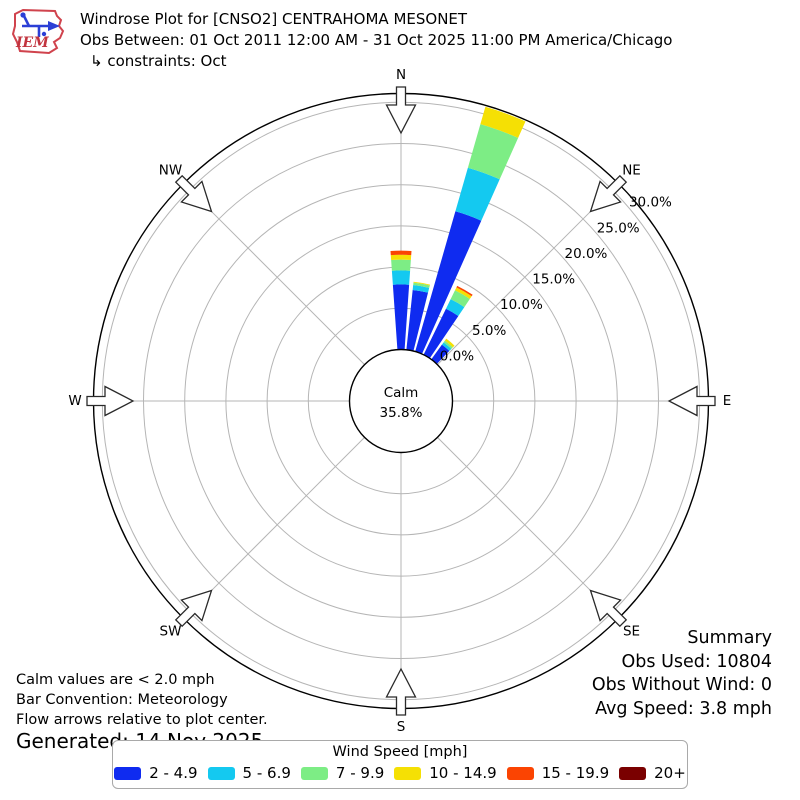 This screenshot has width=800, height=800. Describe the element at coordinates (618, 228) in the screenshot. I see `ring-label: 25.0%` at that location.